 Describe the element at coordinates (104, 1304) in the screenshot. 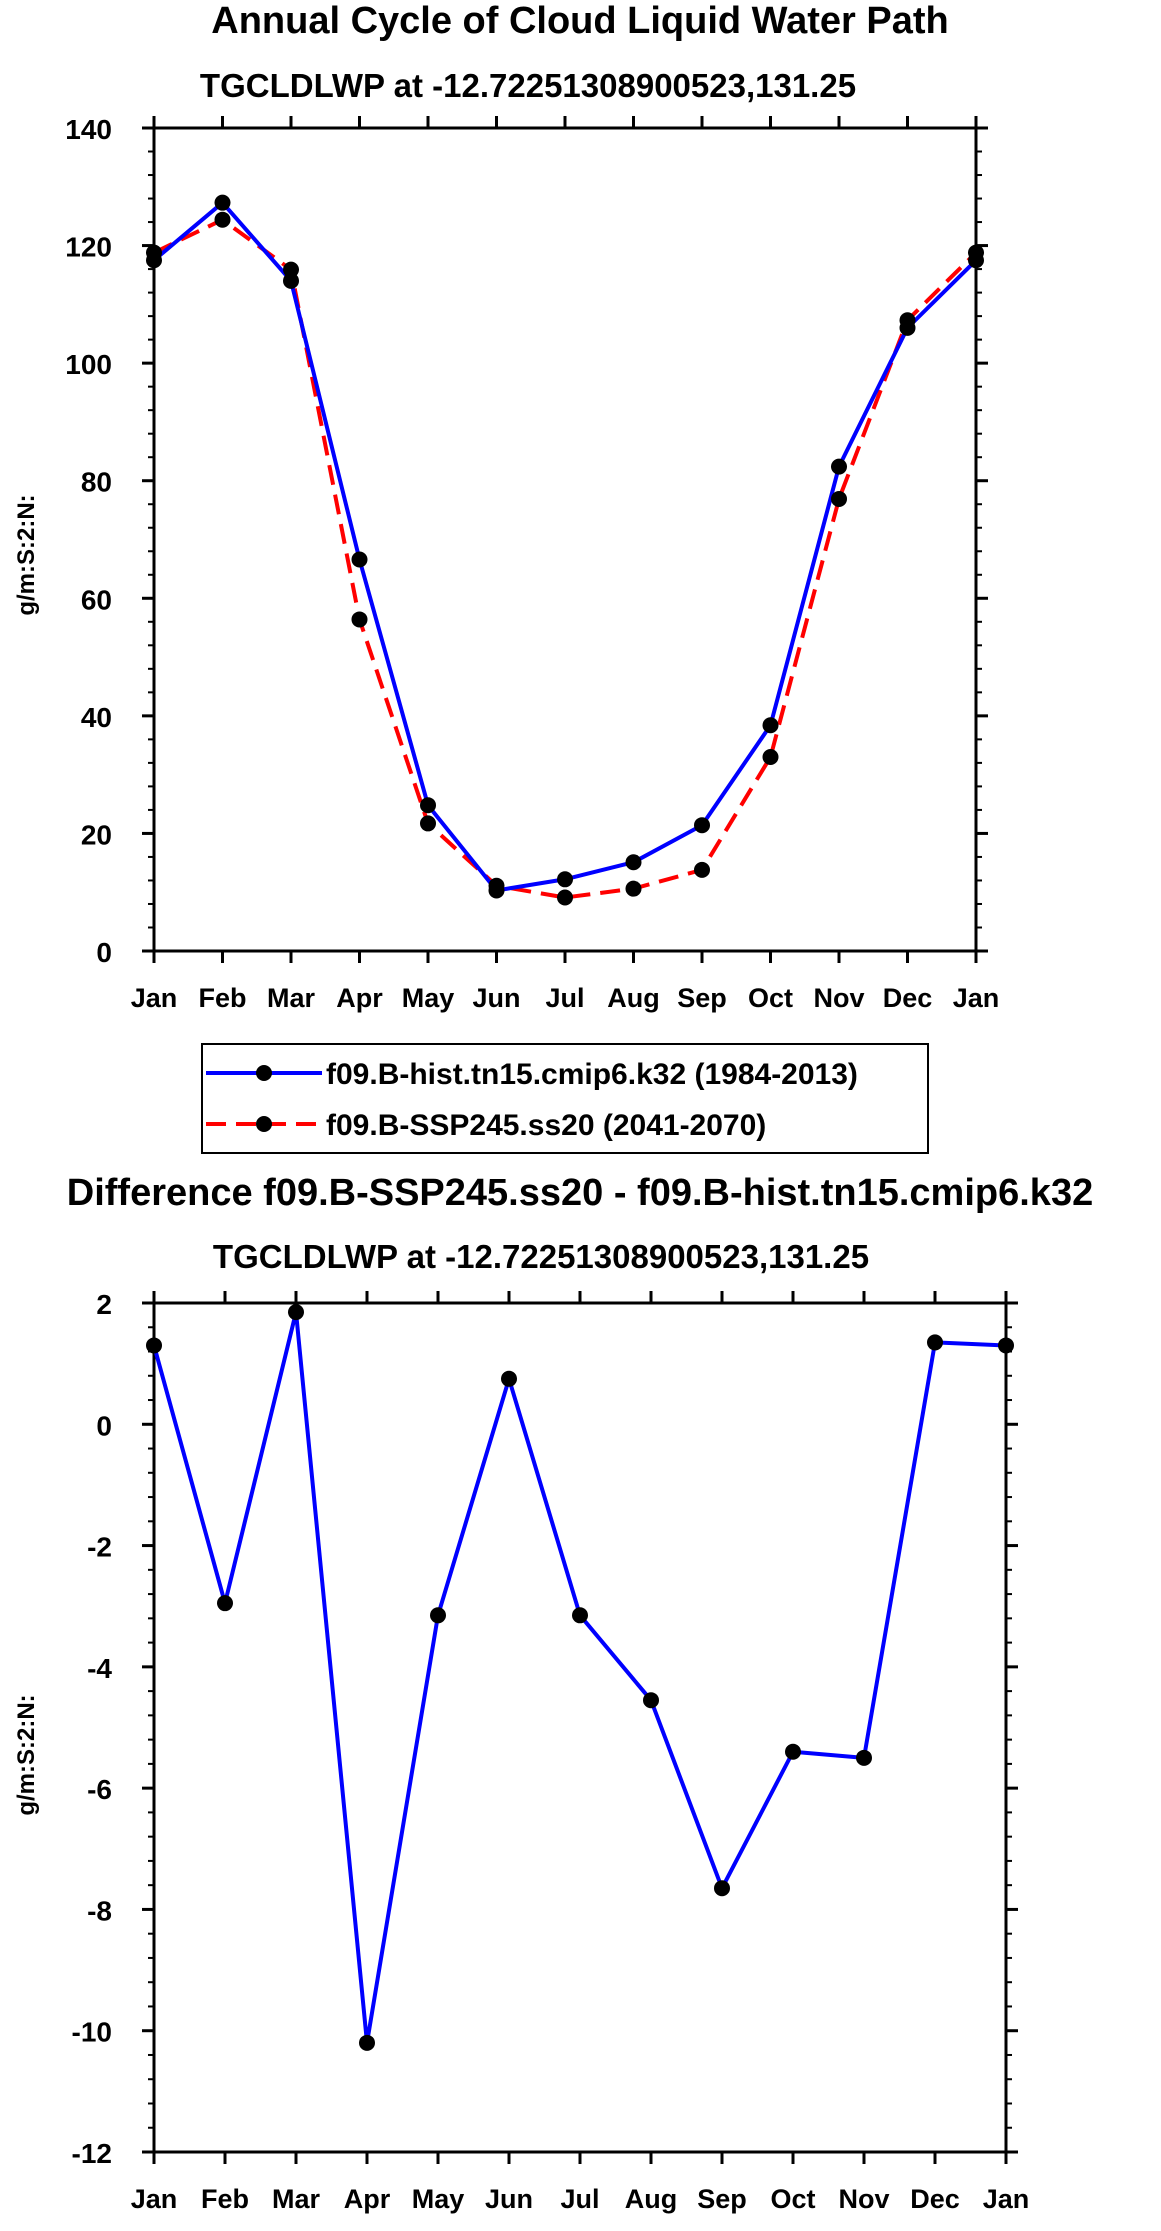

I see `y-tick-label: 2` at that location.